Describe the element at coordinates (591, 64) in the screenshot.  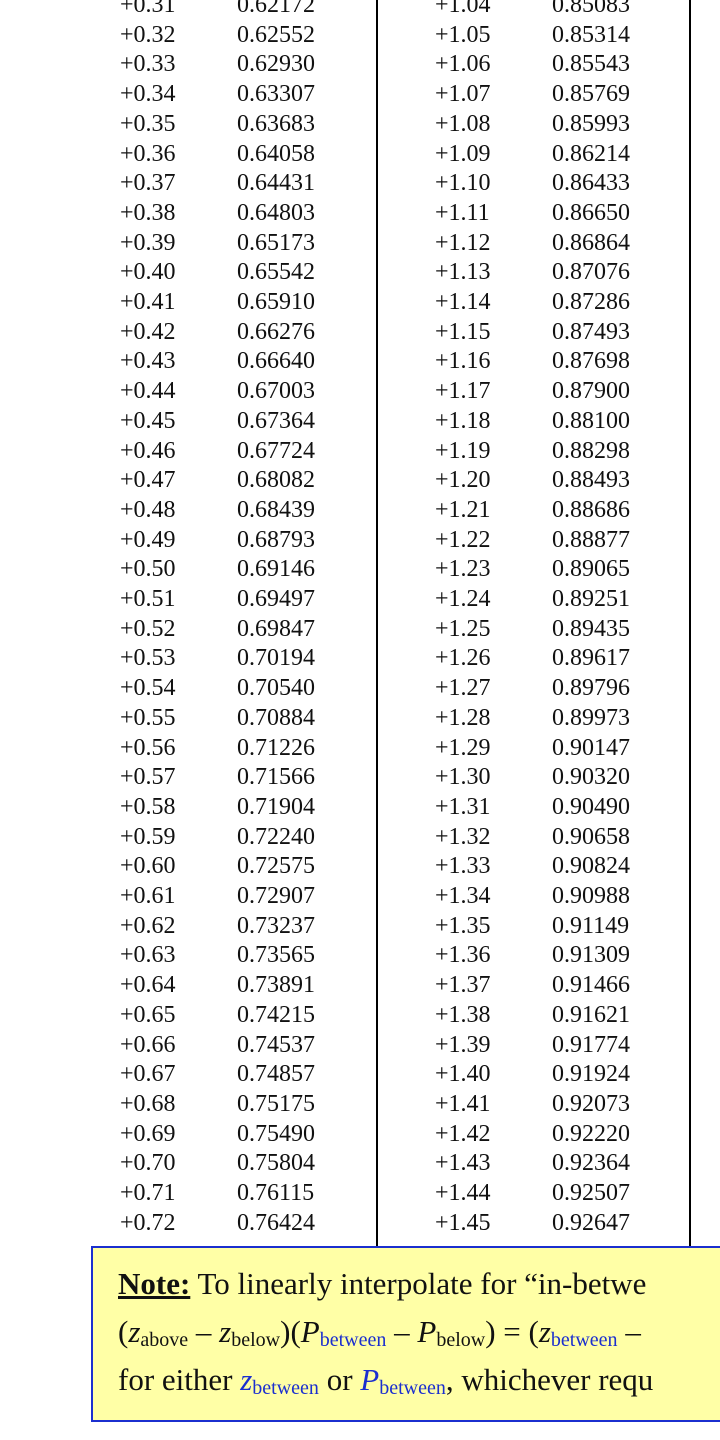
I see `probability: 0.85543` at that location.